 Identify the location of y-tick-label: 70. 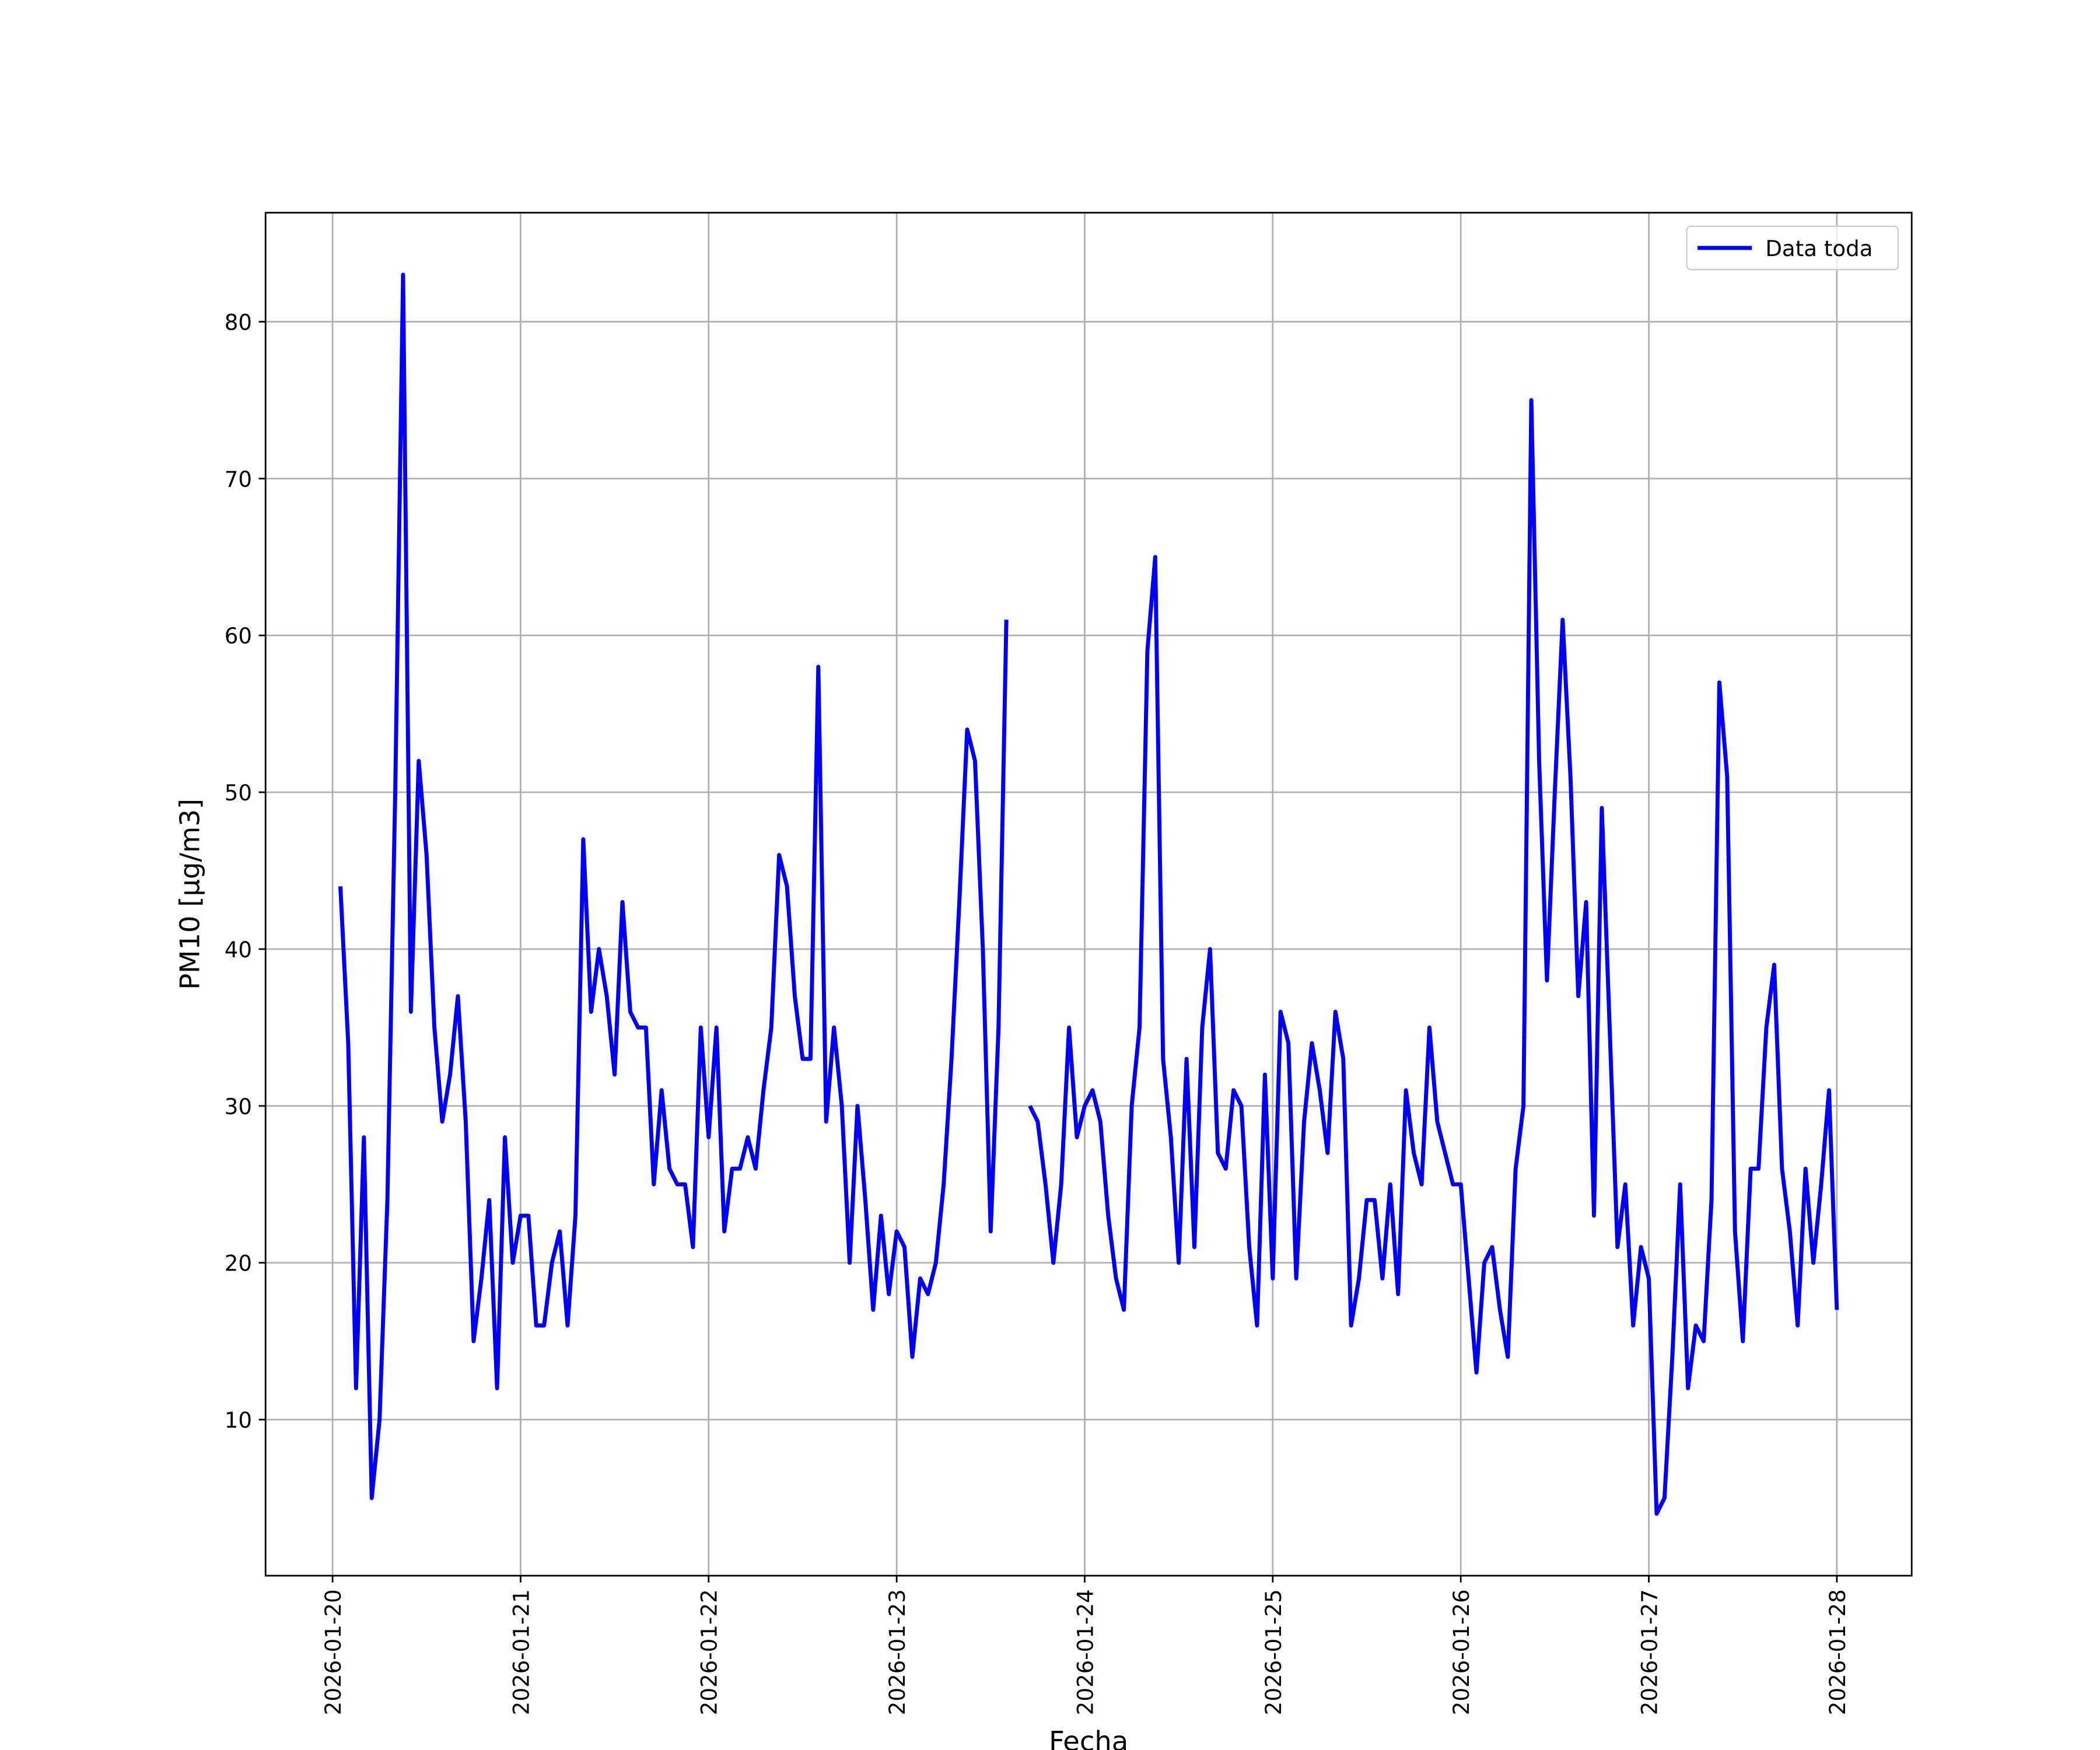
(238, 480).